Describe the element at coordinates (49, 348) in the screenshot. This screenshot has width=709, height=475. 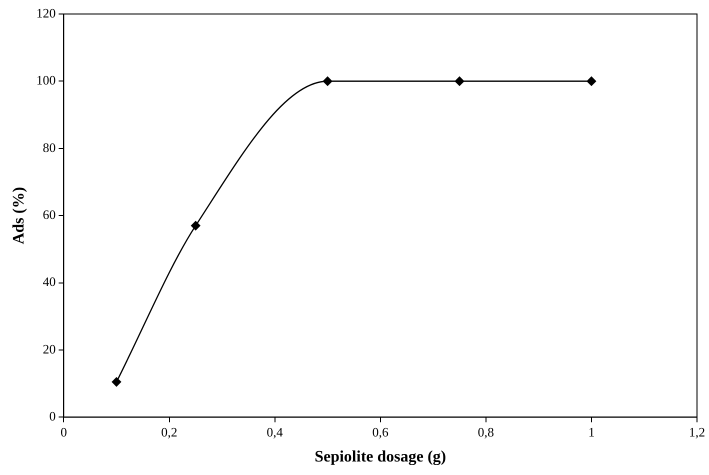
I see `y-tick-label: 20` at that location.